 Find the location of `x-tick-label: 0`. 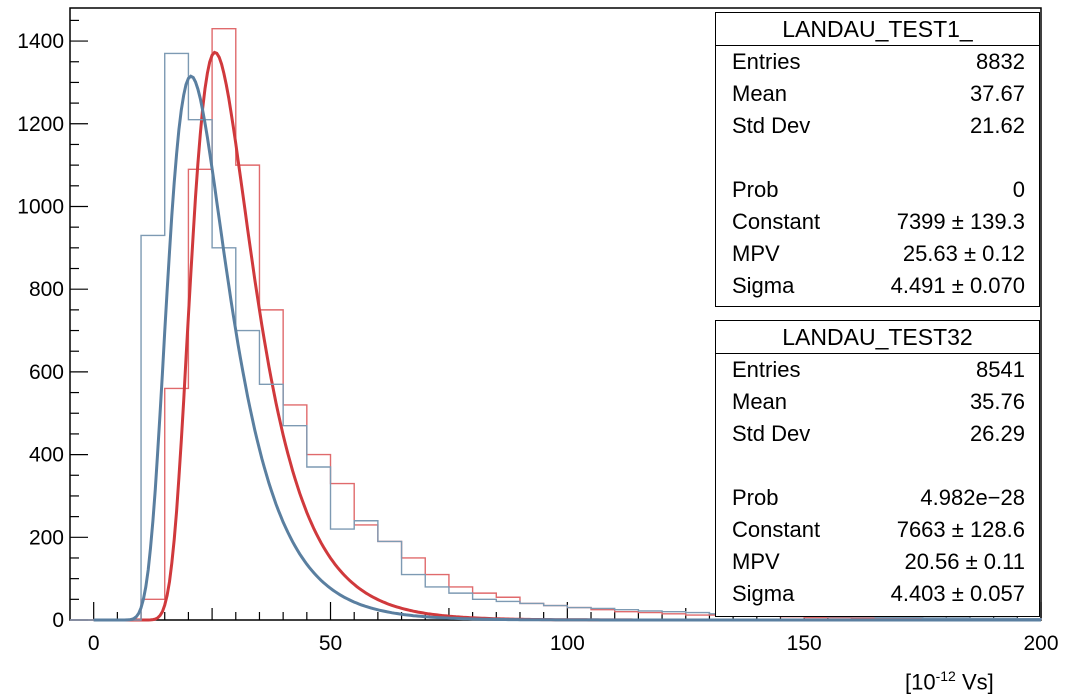

x-tick-label: 0 is located at coordinates (94, 643).